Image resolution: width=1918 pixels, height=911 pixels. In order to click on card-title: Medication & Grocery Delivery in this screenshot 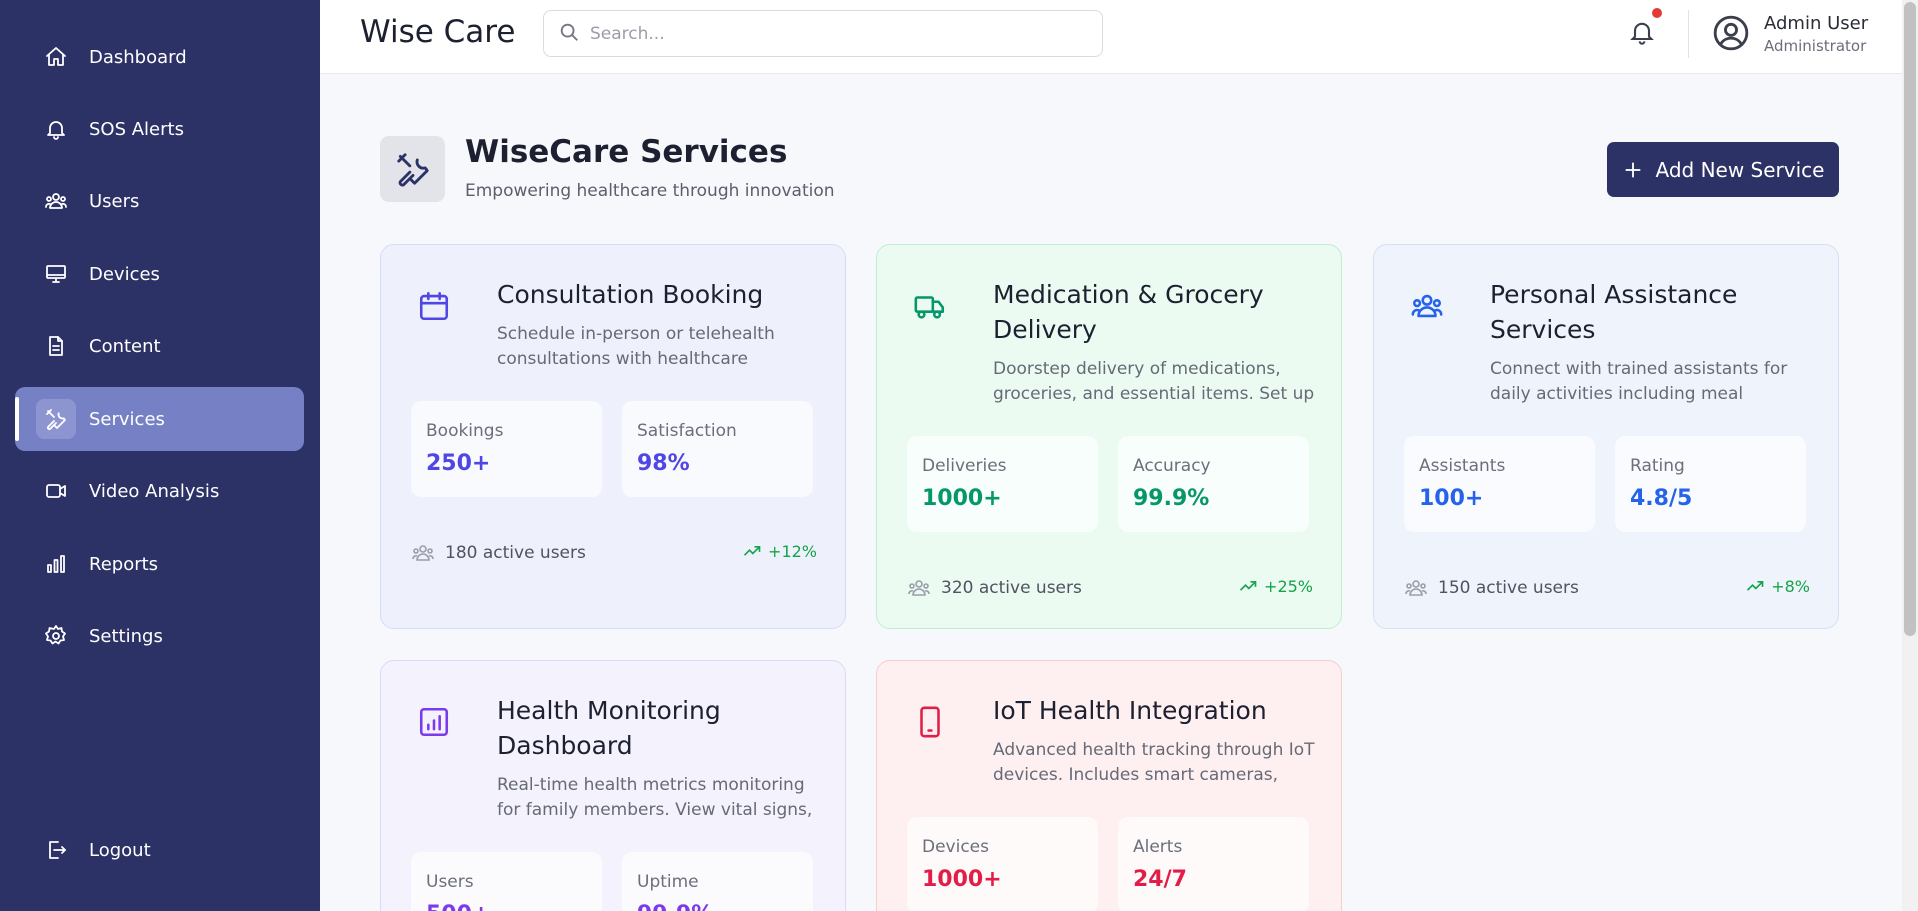, I will do `click(1128, 312)`.